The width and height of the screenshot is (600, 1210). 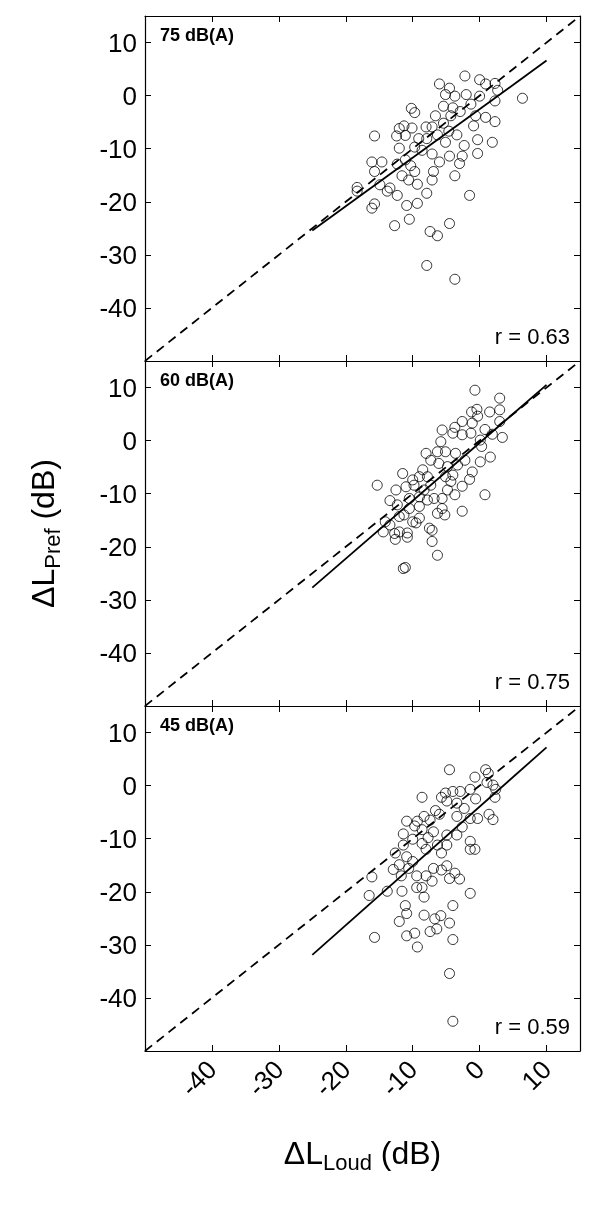 I want to click on x-tick-label: 0, so click(x=474, y=1070).